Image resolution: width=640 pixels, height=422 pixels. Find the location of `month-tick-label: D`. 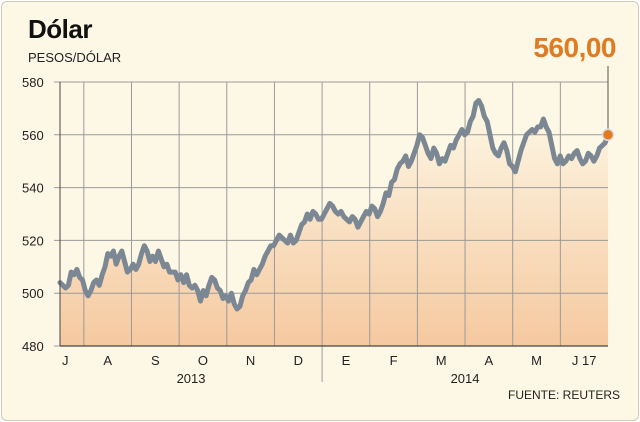

month-tick-label: D is located at coordinates (298, 360).